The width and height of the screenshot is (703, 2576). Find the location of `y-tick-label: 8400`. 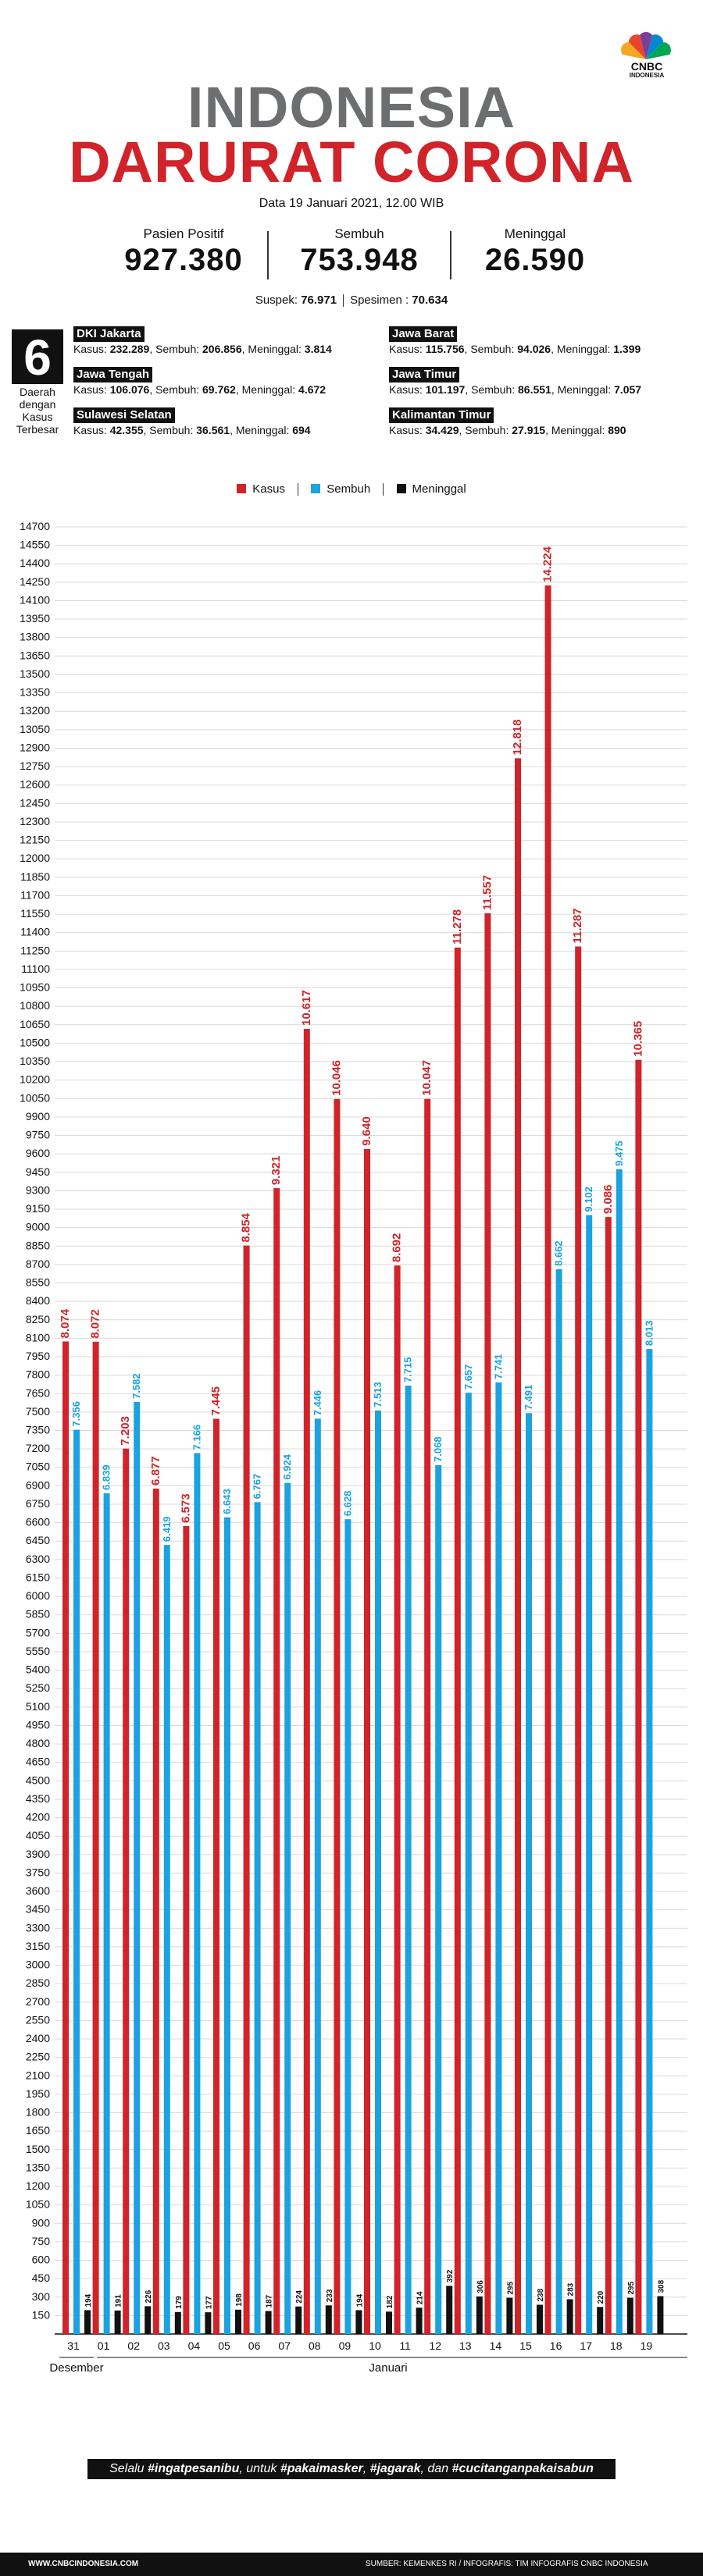

y-tick-label: 8400 is located at coordinates (38, 1300).